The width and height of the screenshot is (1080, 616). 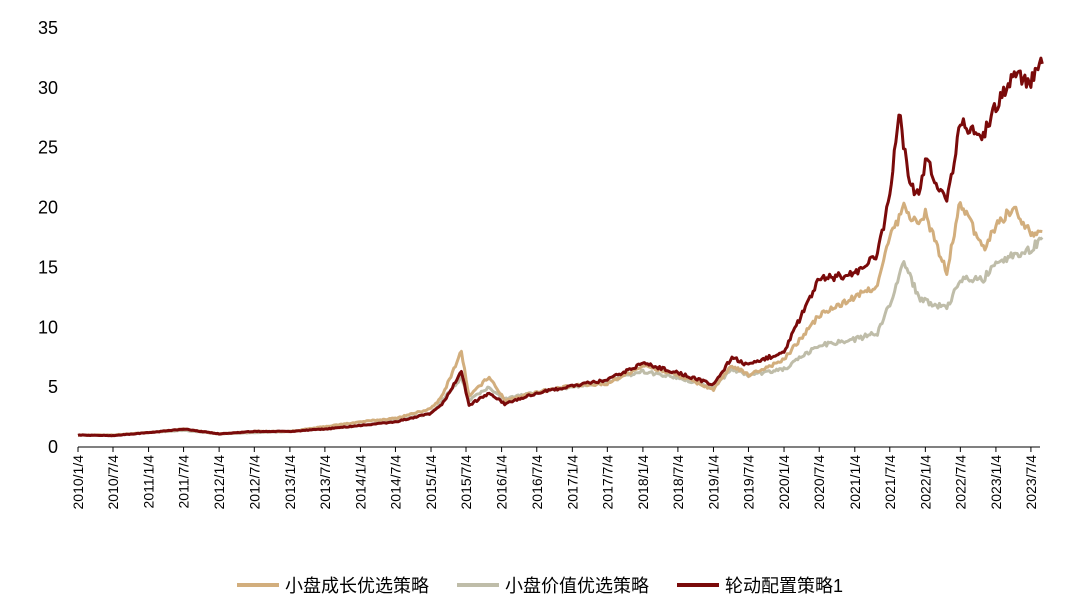 What do you see at coordinates (466, 482) in the screenshot?
I see `x-tick-label: 2015/7/4` at bounding box center [466, 482].